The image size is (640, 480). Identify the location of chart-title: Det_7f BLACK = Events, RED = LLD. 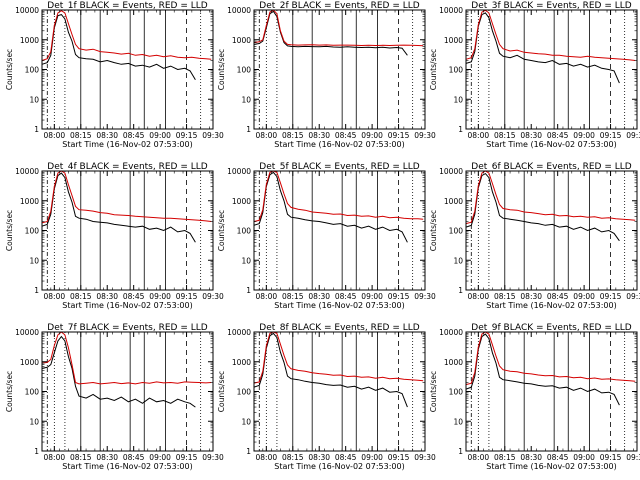
(127, 328).